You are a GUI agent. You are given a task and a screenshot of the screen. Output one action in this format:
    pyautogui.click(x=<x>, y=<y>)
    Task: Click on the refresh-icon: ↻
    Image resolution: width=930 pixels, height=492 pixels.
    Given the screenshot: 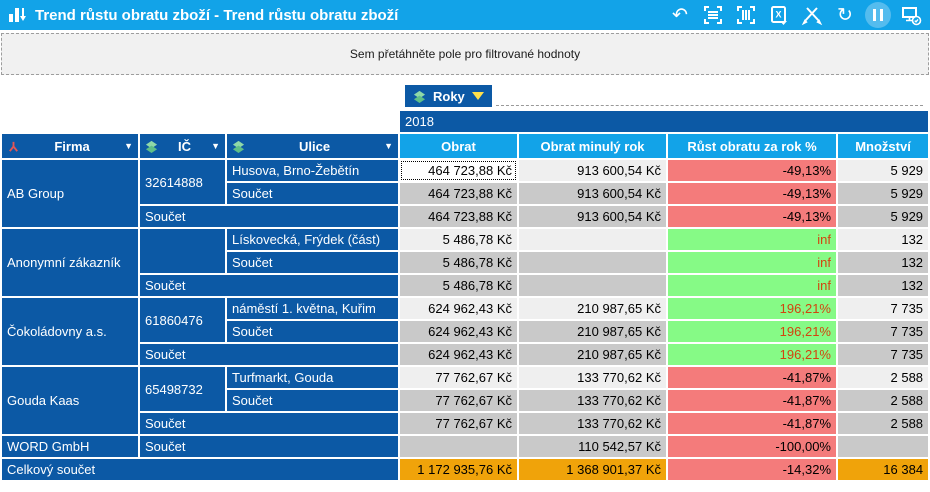 What is the action you would take?
    pyautogui.click(x=845, y=15)
    